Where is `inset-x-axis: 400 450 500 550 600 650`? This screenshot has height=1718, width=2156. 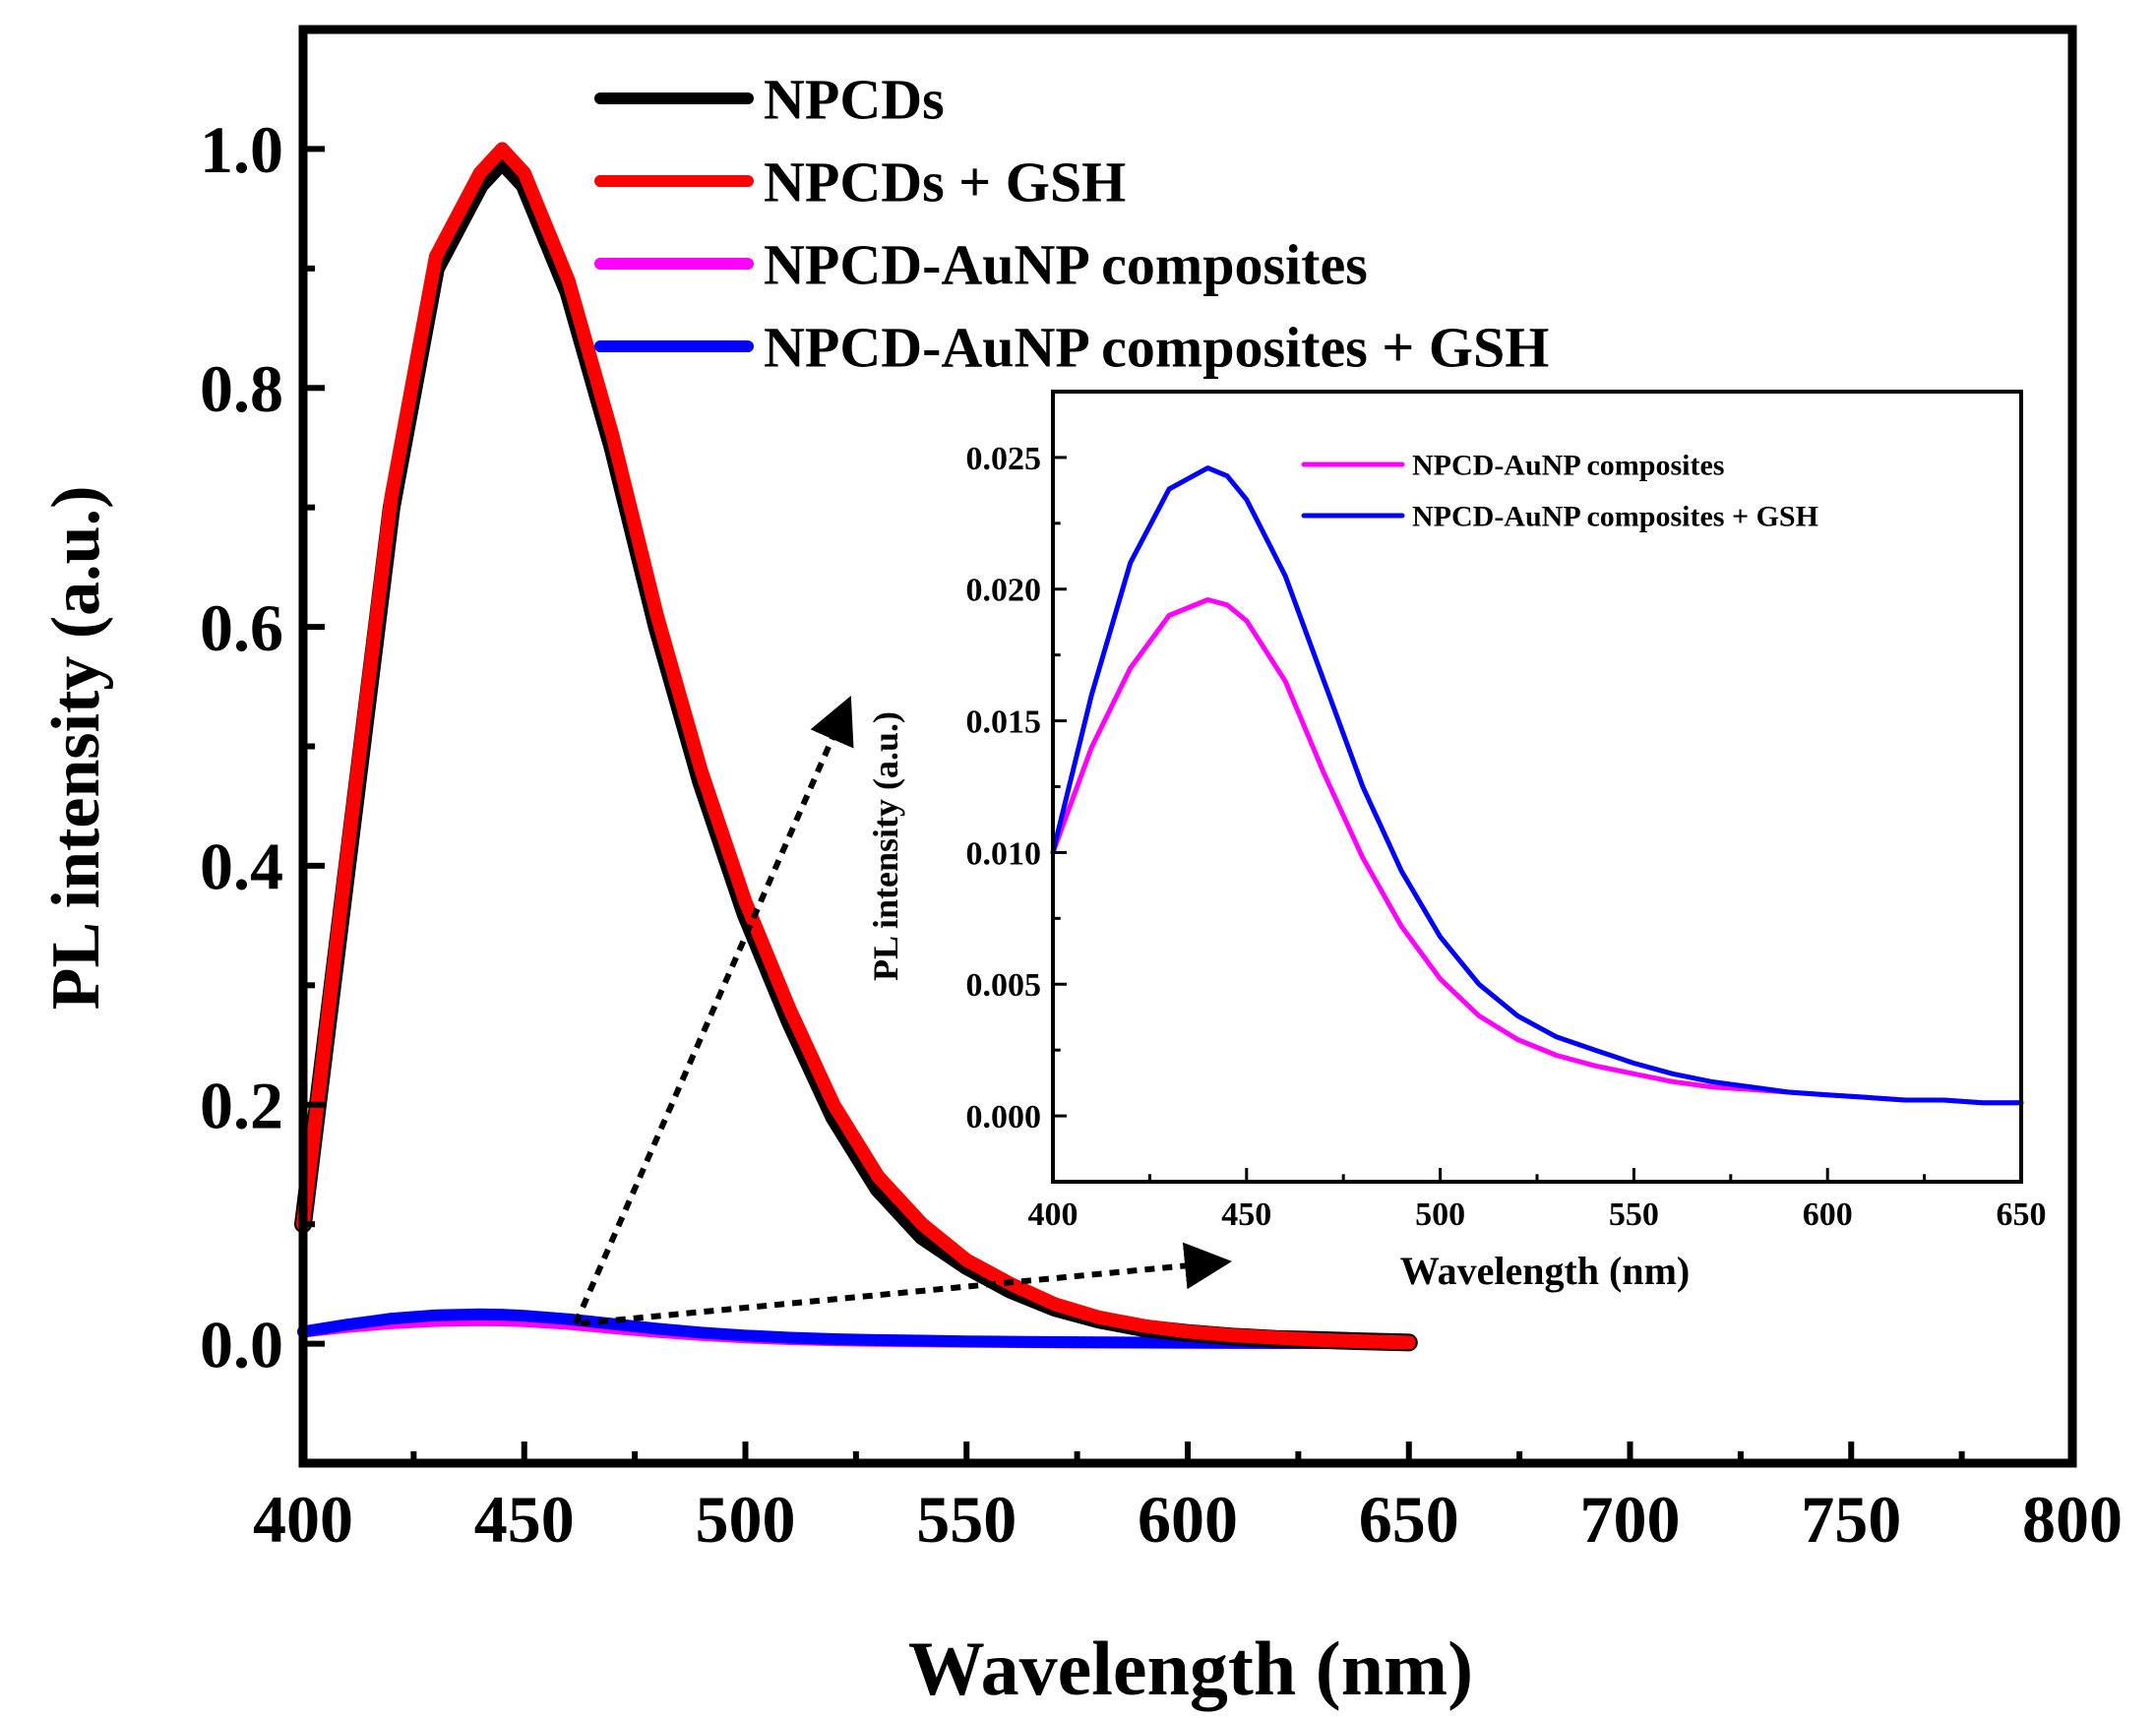
inset-x-axis: 400 450 500 550 600 650 is located at coordinates (1537, 1200).